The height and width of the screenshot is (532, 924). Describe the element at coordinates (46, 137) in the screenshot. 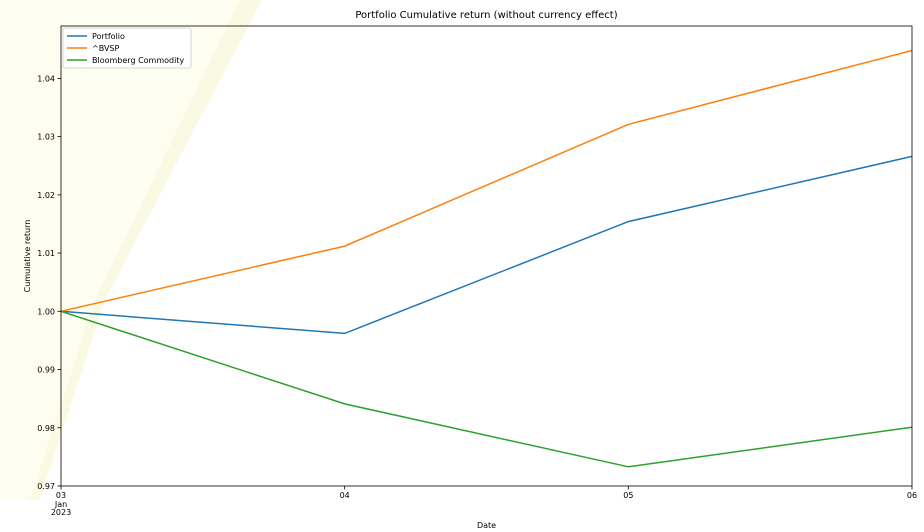

I see `y-tick-label: 1.03` at that location.